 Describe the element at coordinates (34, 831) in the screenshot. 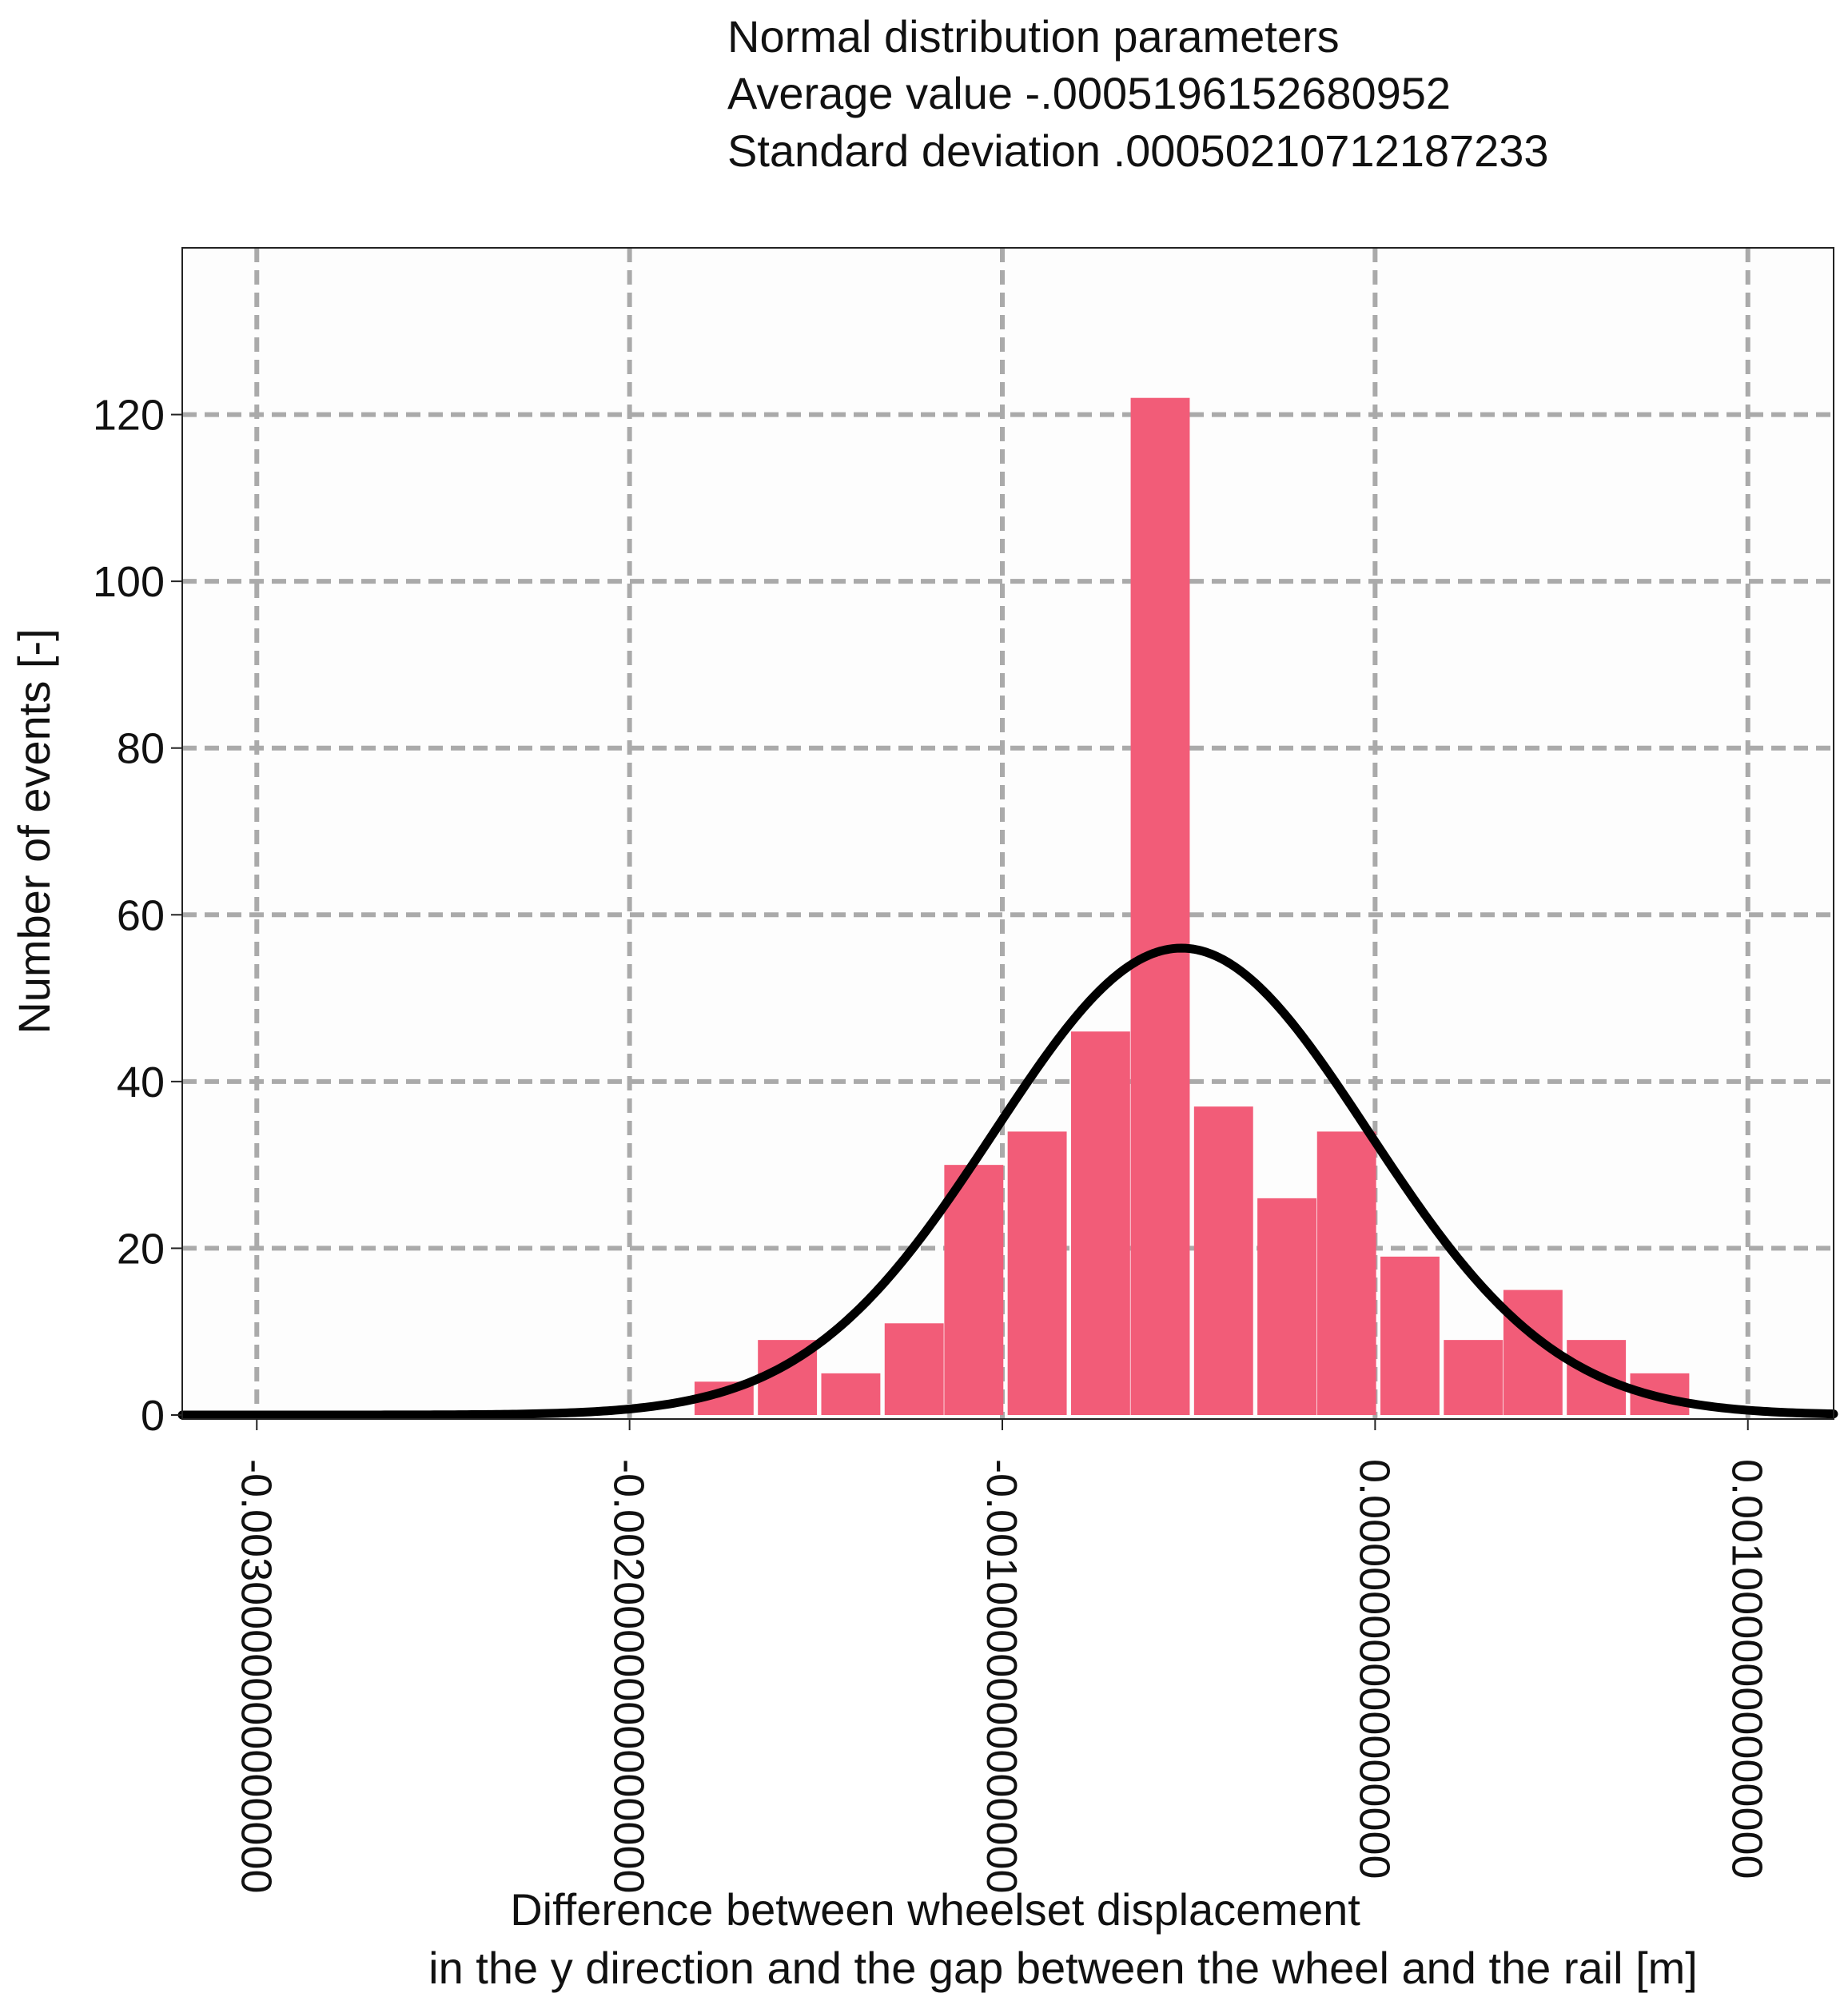

I see `y-axis-title: Number of events [-]` at that location.